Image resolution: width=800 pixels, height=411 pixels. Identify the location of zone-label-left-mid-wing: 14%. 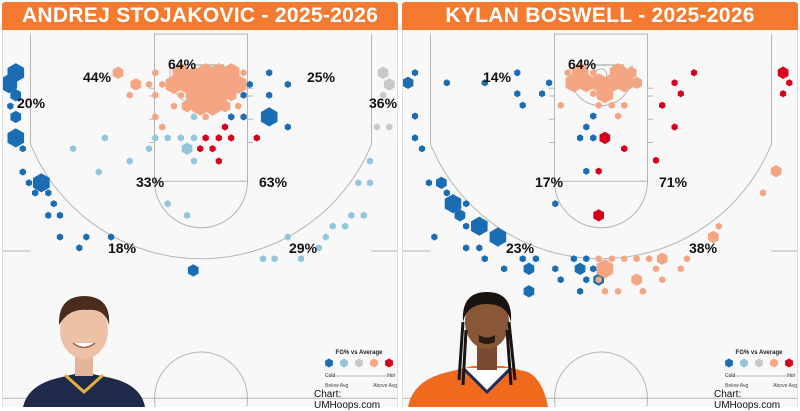
(497, 77).